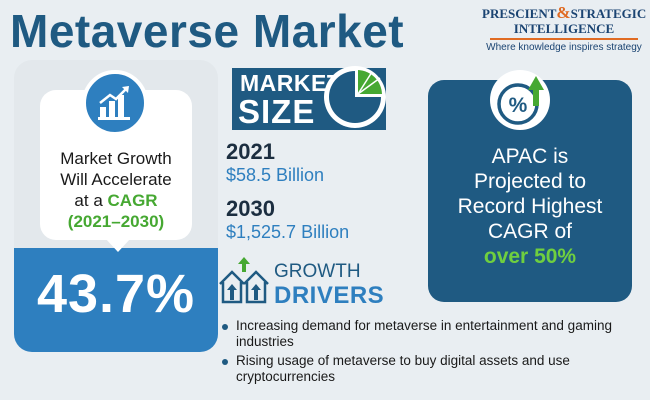 This screenshot has height=400, width=650. I want to click on apac-line1: APAC is, so click(530, 156).